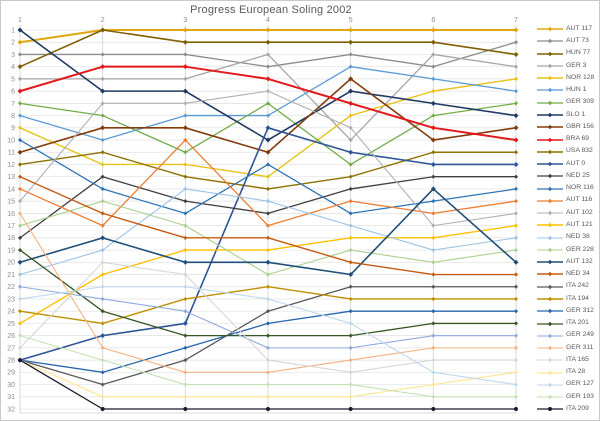  I want to click on x-tick-label: 7, so click(516, 20).